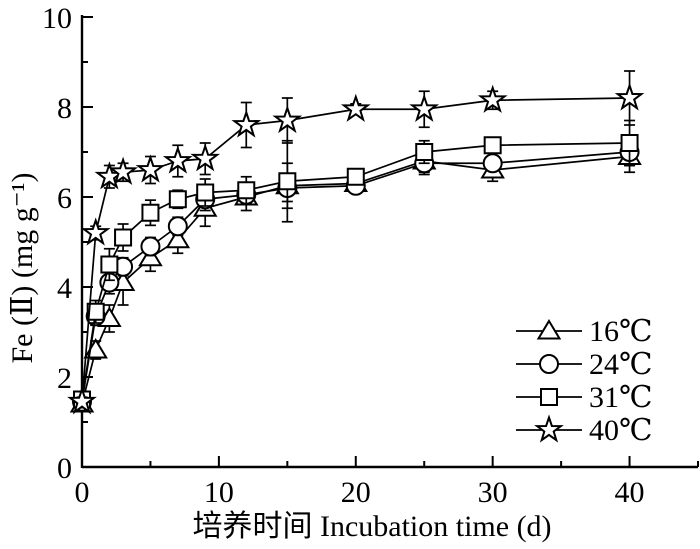  Describe the element at coordinates (584, 331) in the screenshot. I see `legend-entry: 16℃` at that location.